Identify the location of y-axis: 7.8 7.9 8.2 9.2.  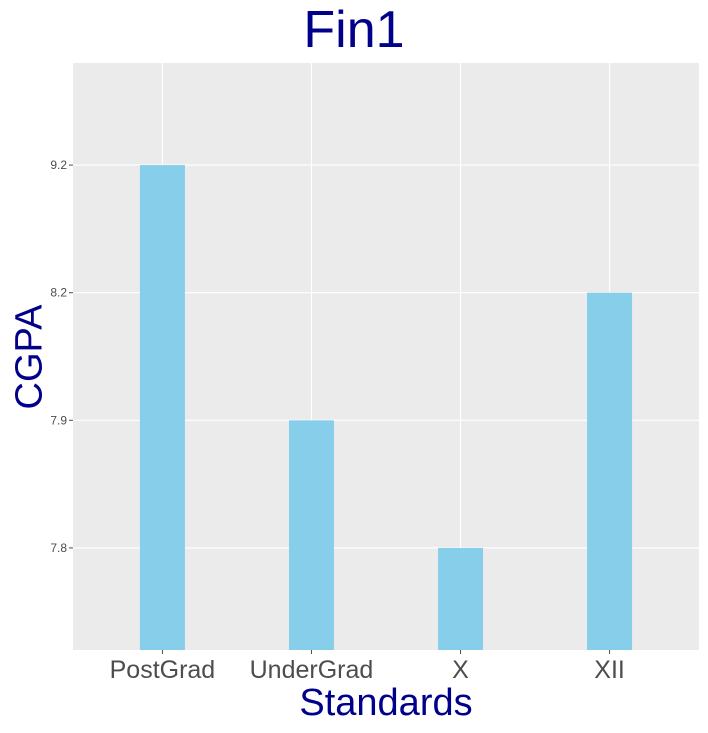
(61, 356).